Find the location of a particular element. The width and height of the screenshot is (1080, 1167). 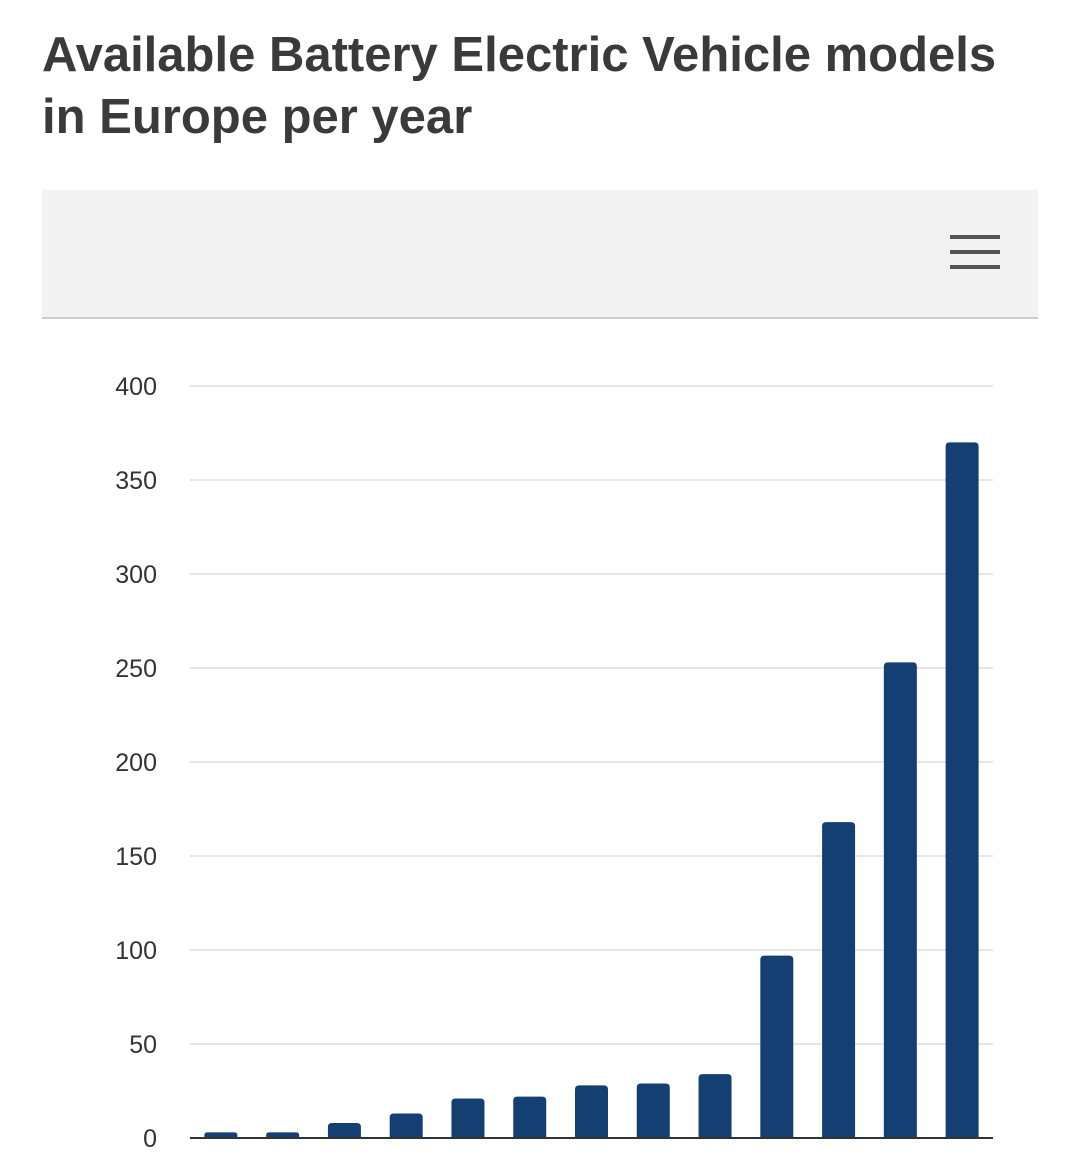

y-tick-label: 200 is located at coordinates (136, 763).